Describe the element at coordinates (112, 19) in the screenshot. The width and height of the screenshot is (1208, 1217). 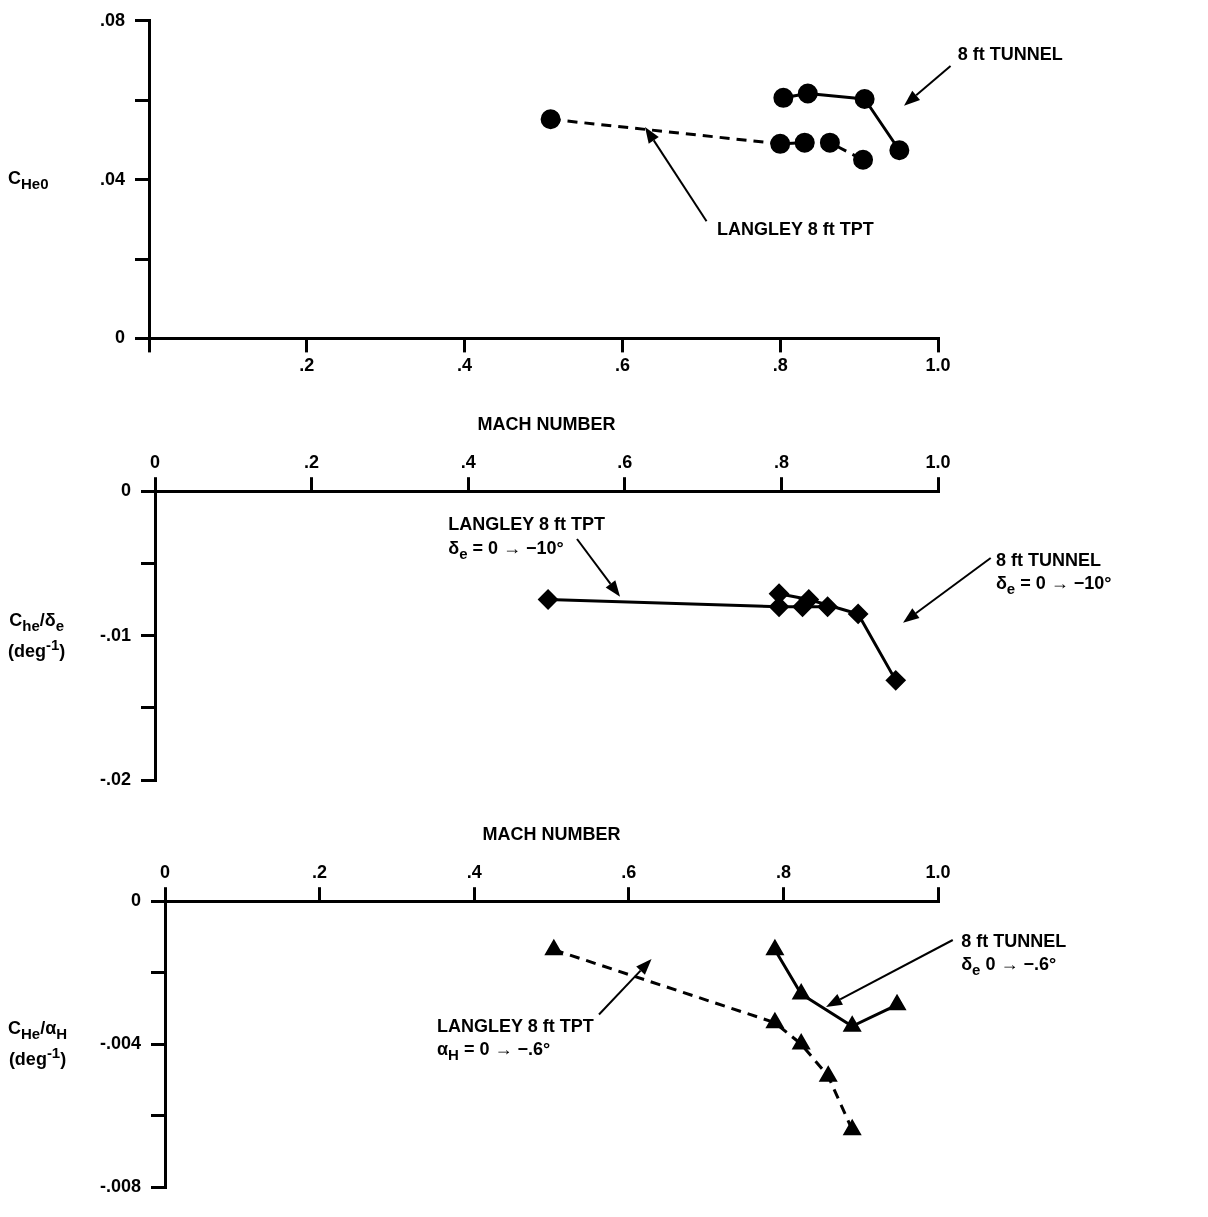
I see `y-tick-label: .08` at that location.